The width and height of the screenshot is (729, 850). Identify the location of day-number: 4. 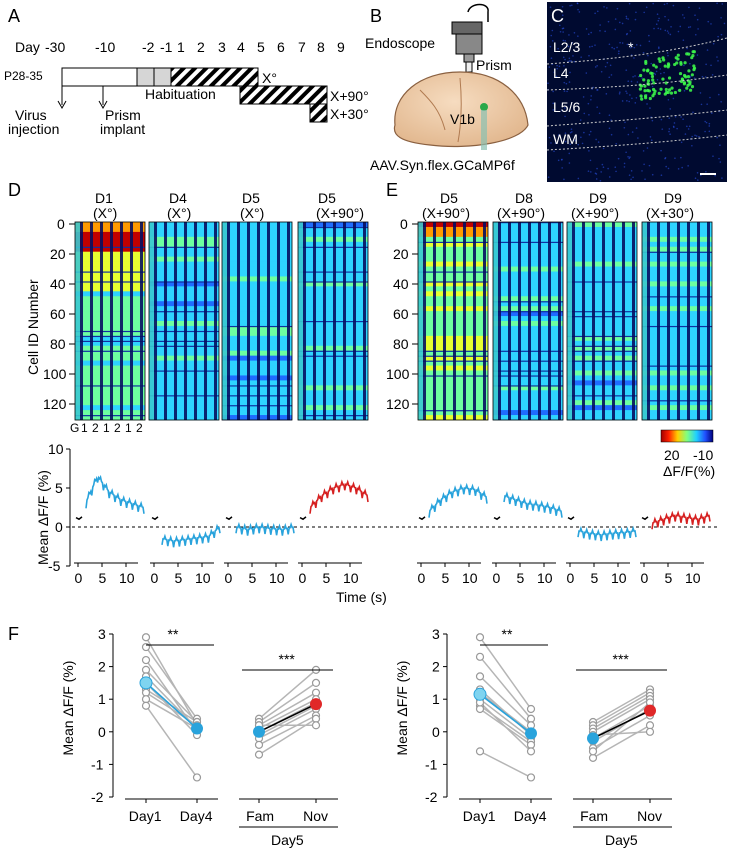
(241, 47).